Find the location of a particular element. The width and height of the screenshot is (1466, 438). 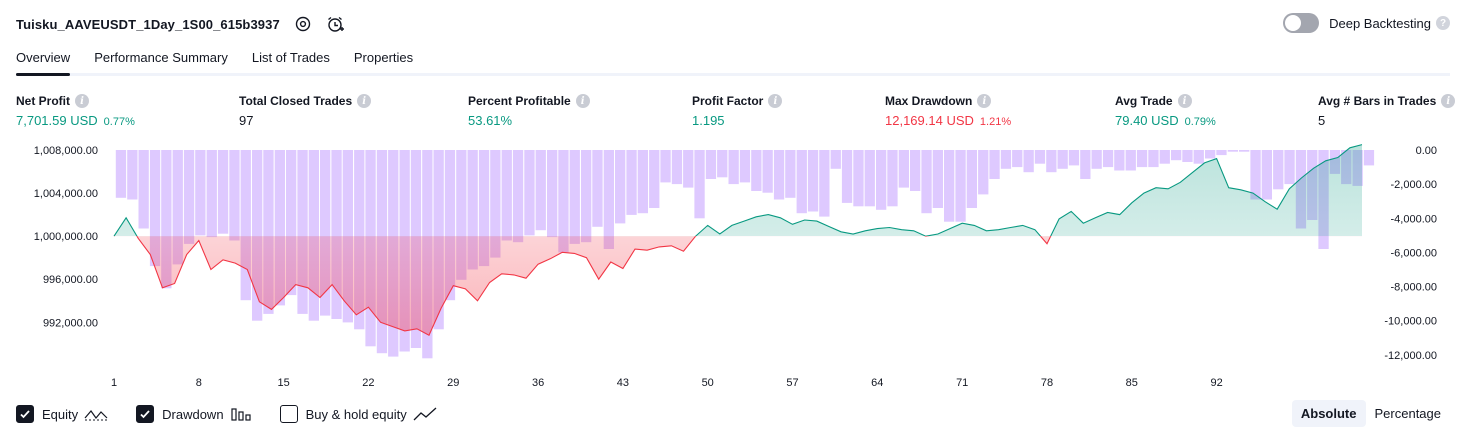

legend-drawdown: Drawdown is located at coordinates (193, 414).